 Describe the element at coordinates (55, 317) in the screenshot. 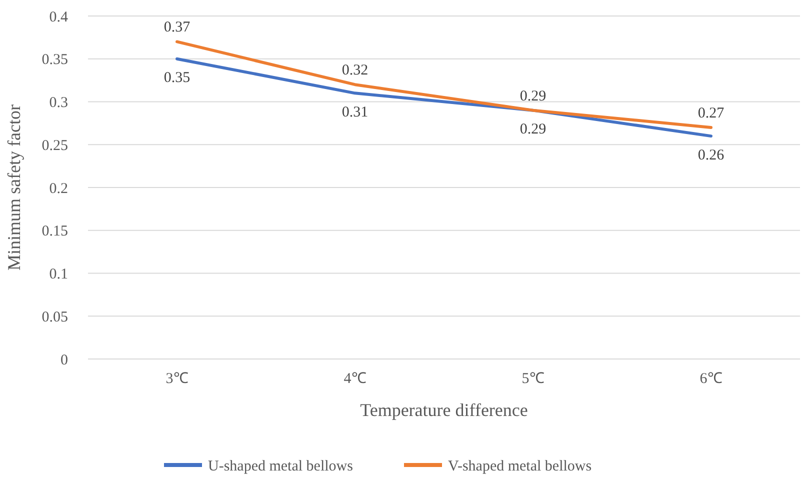

I see `y-tick-label: 0.05` at that location.